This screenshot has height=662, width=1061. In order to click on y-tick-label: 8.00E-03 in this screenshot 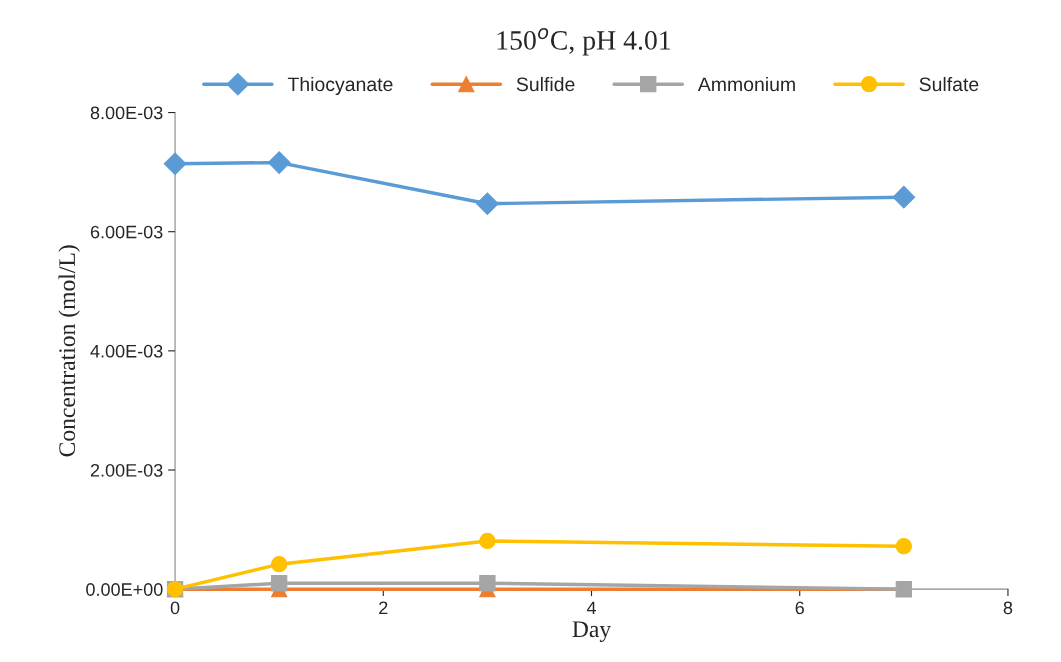, I will do `click(126, 113)`.